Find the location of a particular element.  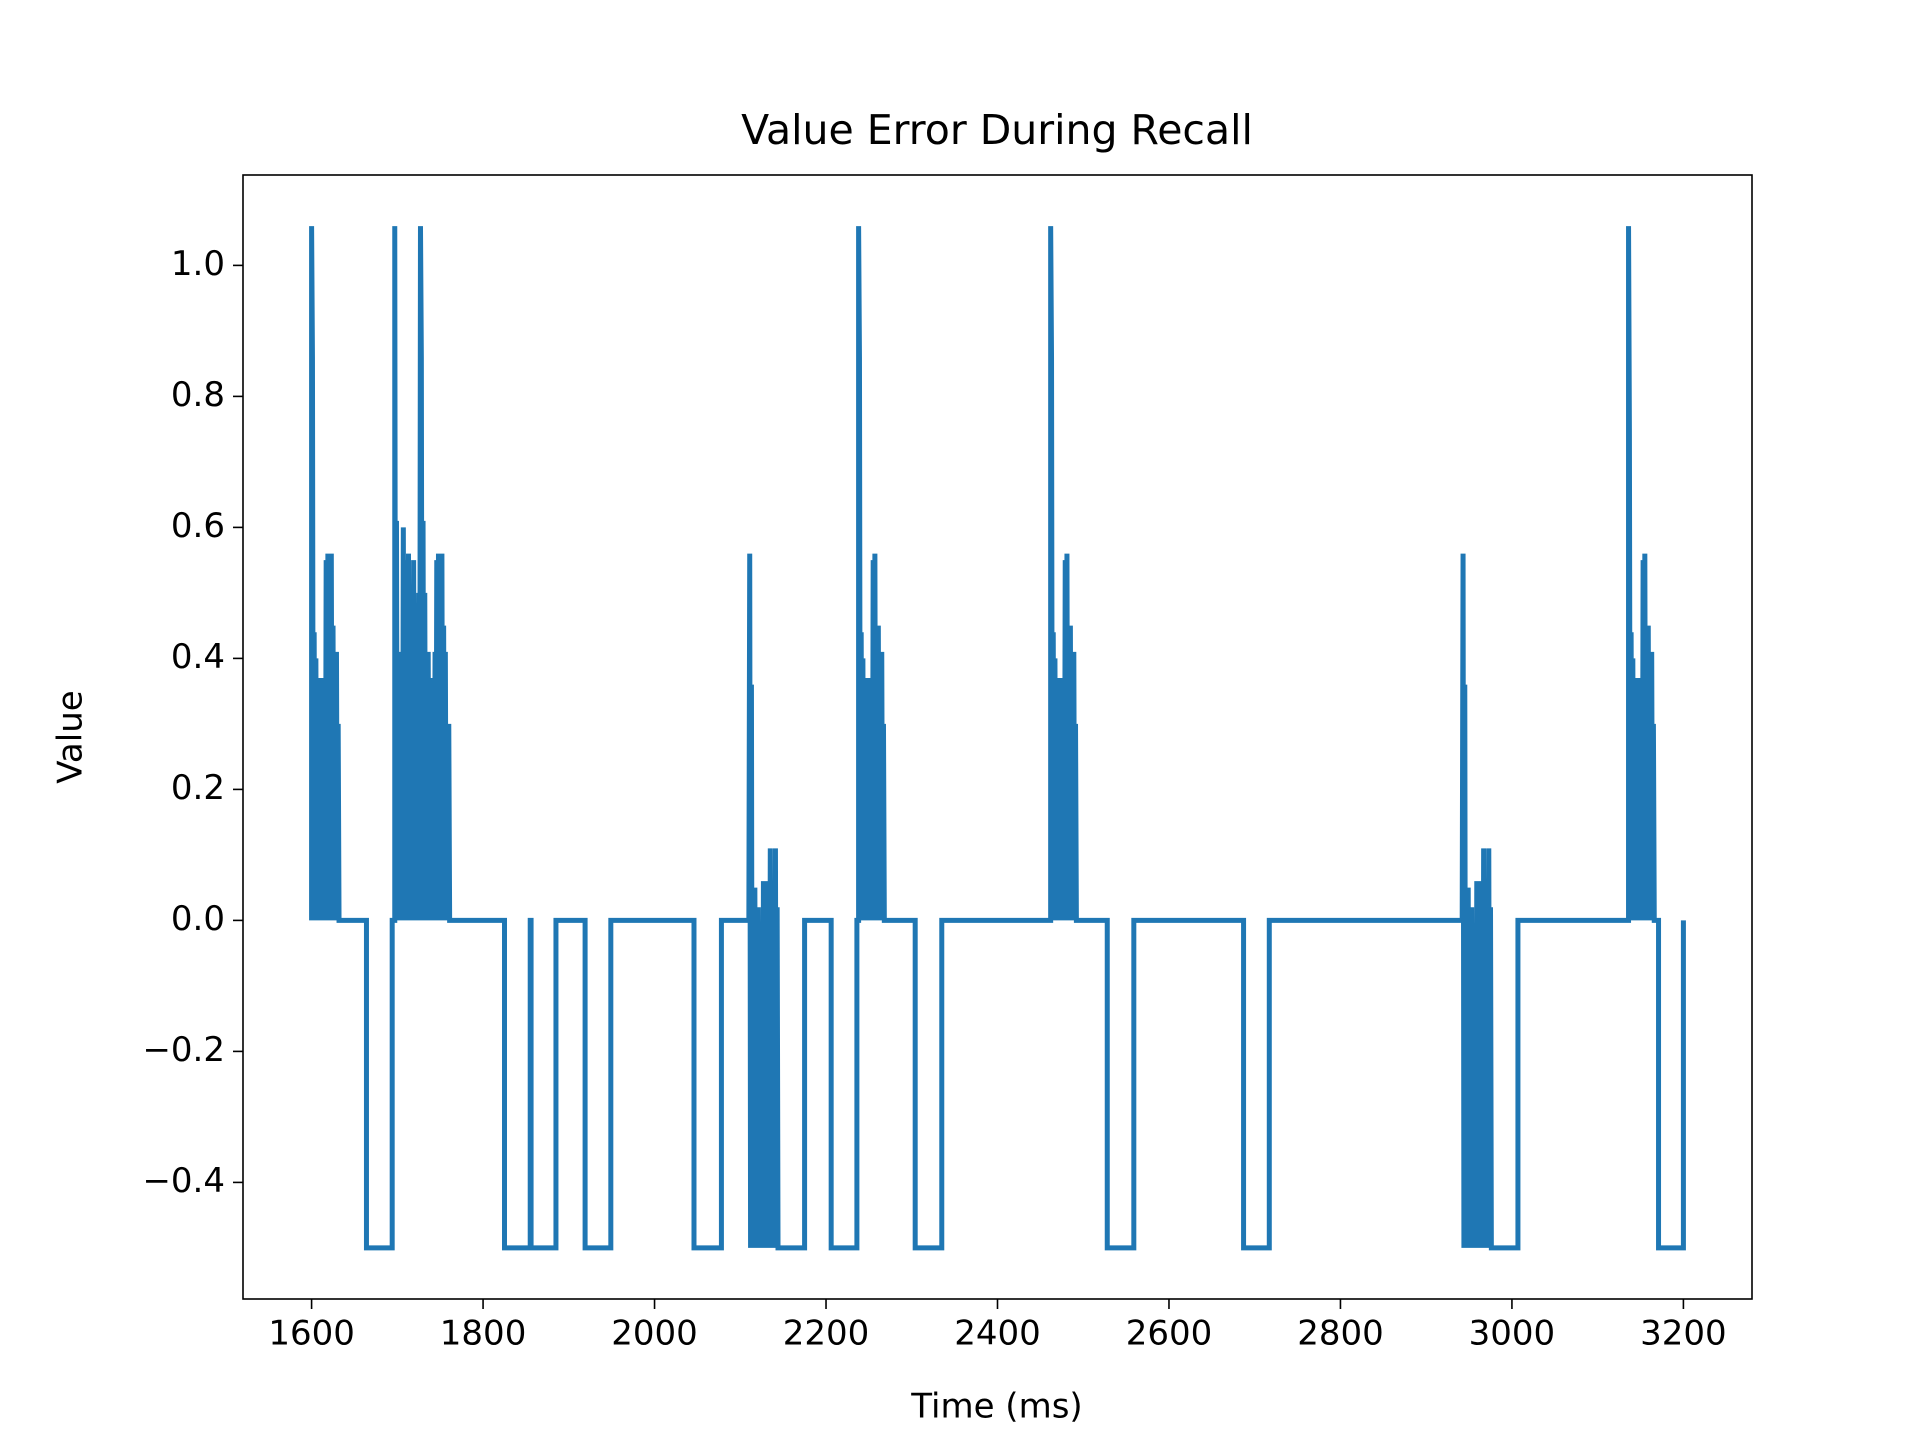

x-tick-label: 1800 is located at coordinates (483, 1334).